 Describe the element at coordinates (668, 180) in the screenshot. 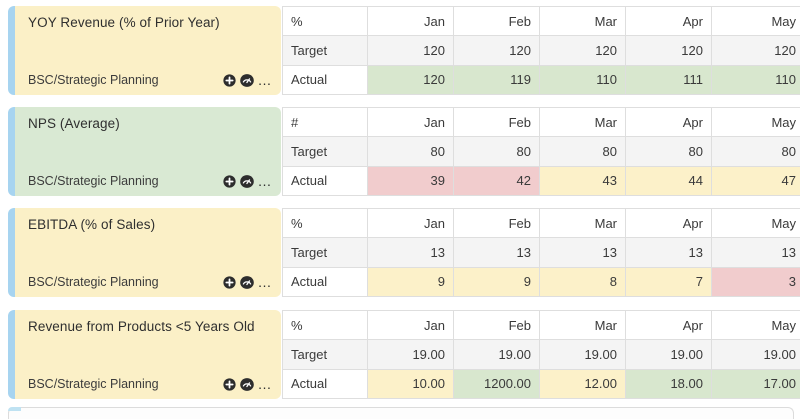

I see `actual-cell: 44` at that location.